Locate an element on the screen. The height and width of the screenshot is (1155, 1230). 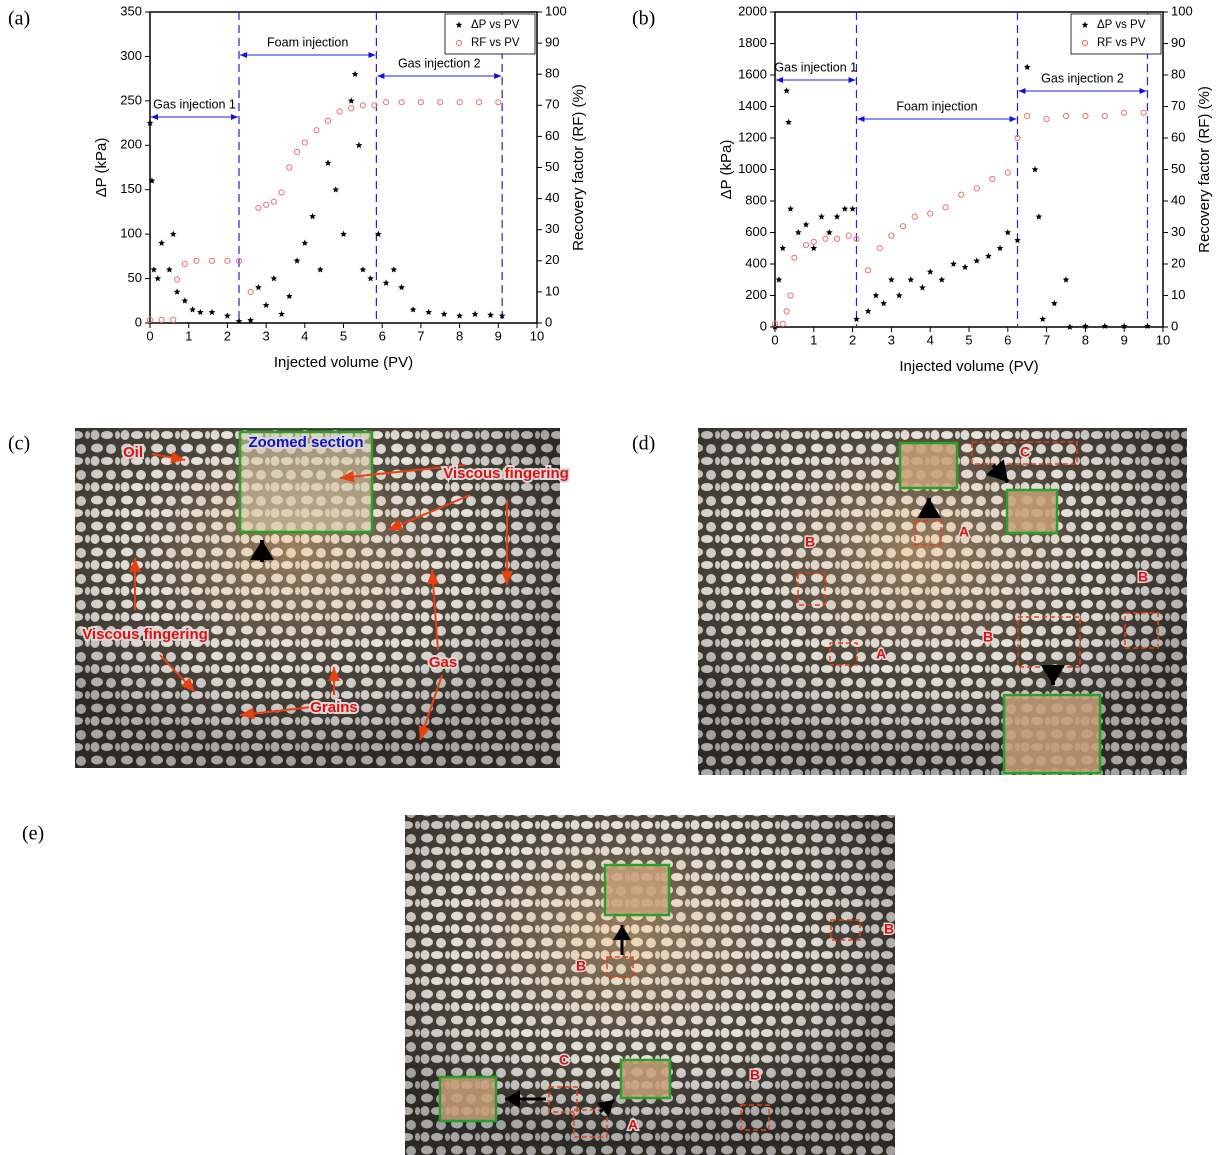
legend-label: RF vs PV is located at coordinates (1121, 43).